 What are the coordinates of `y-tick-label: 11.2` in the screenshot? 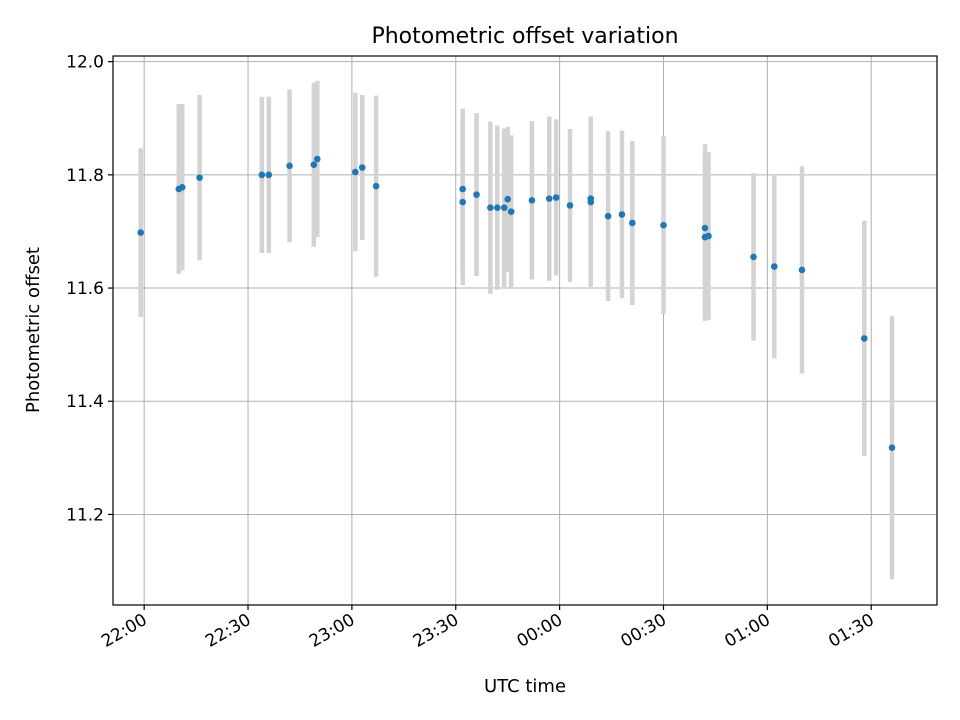 It's located at (85, 515).